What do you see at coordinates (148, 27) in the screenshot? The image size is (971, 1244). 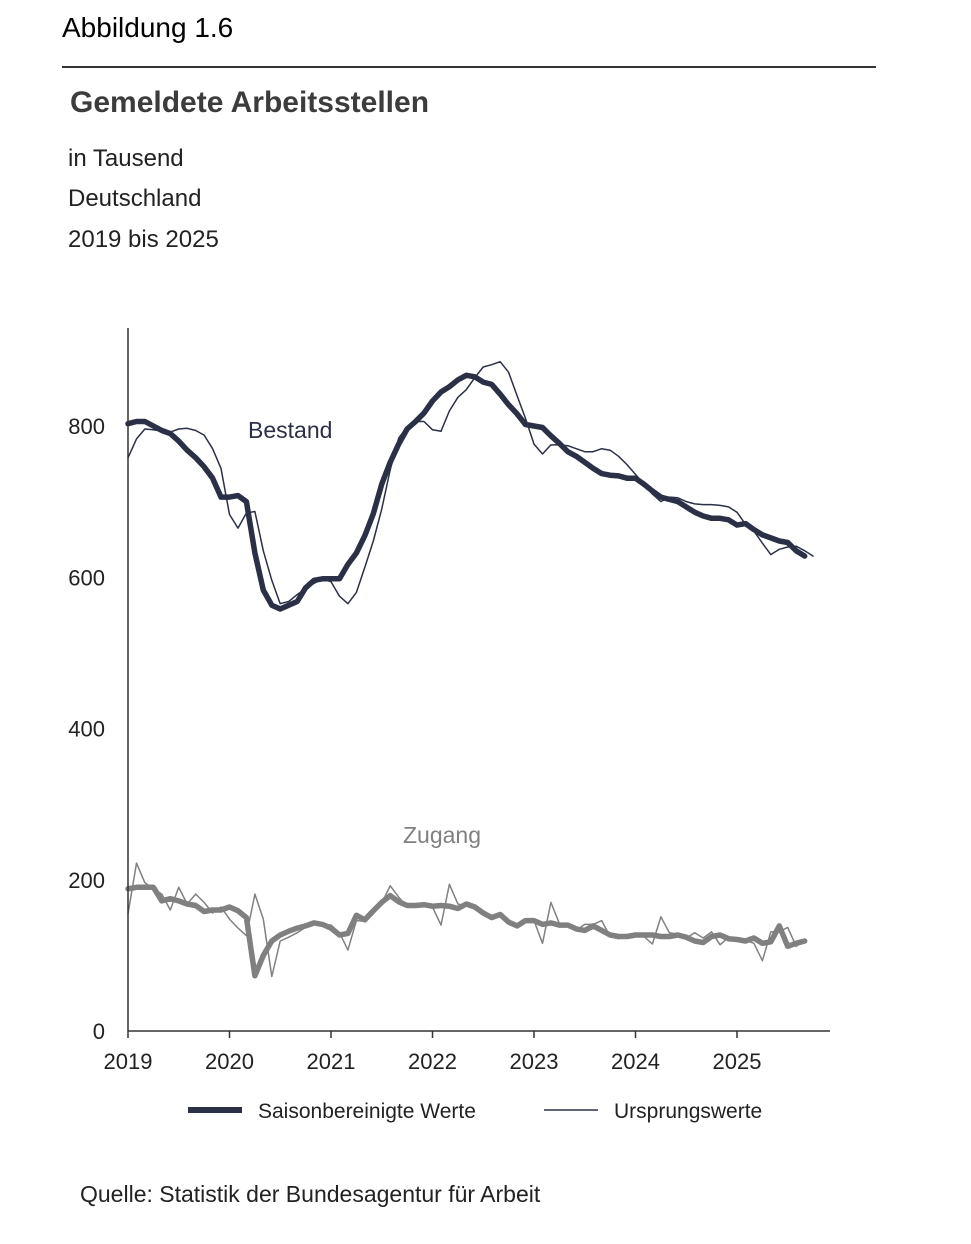 I see `figure-label: Abbildung 1.6` at bounding box center [148, 27].